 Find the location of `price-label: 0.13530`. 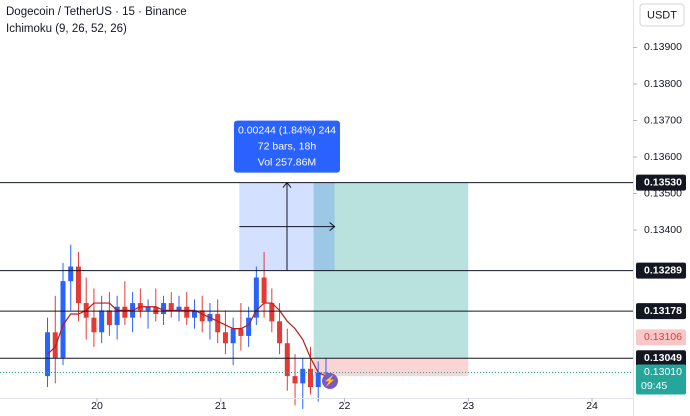

price-label: 0.13530 is located at coordinates (663, 182).